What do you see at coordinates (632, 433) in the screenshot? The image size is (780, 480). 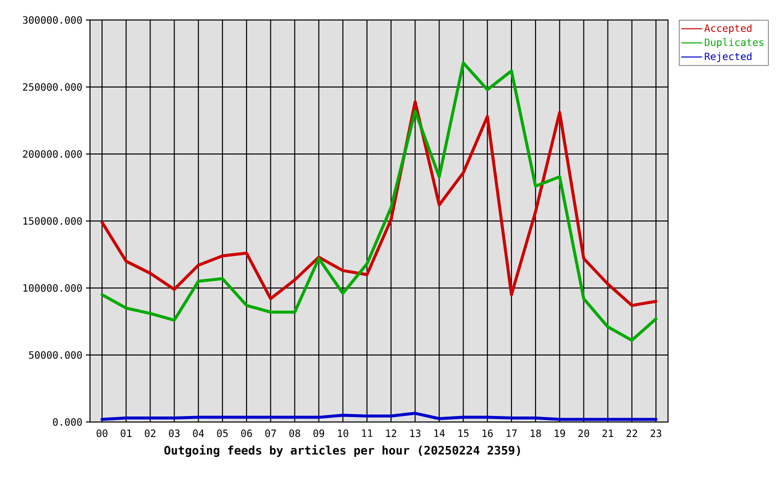 I see `x-tick-label: 22` at bounding box center [632, 433].